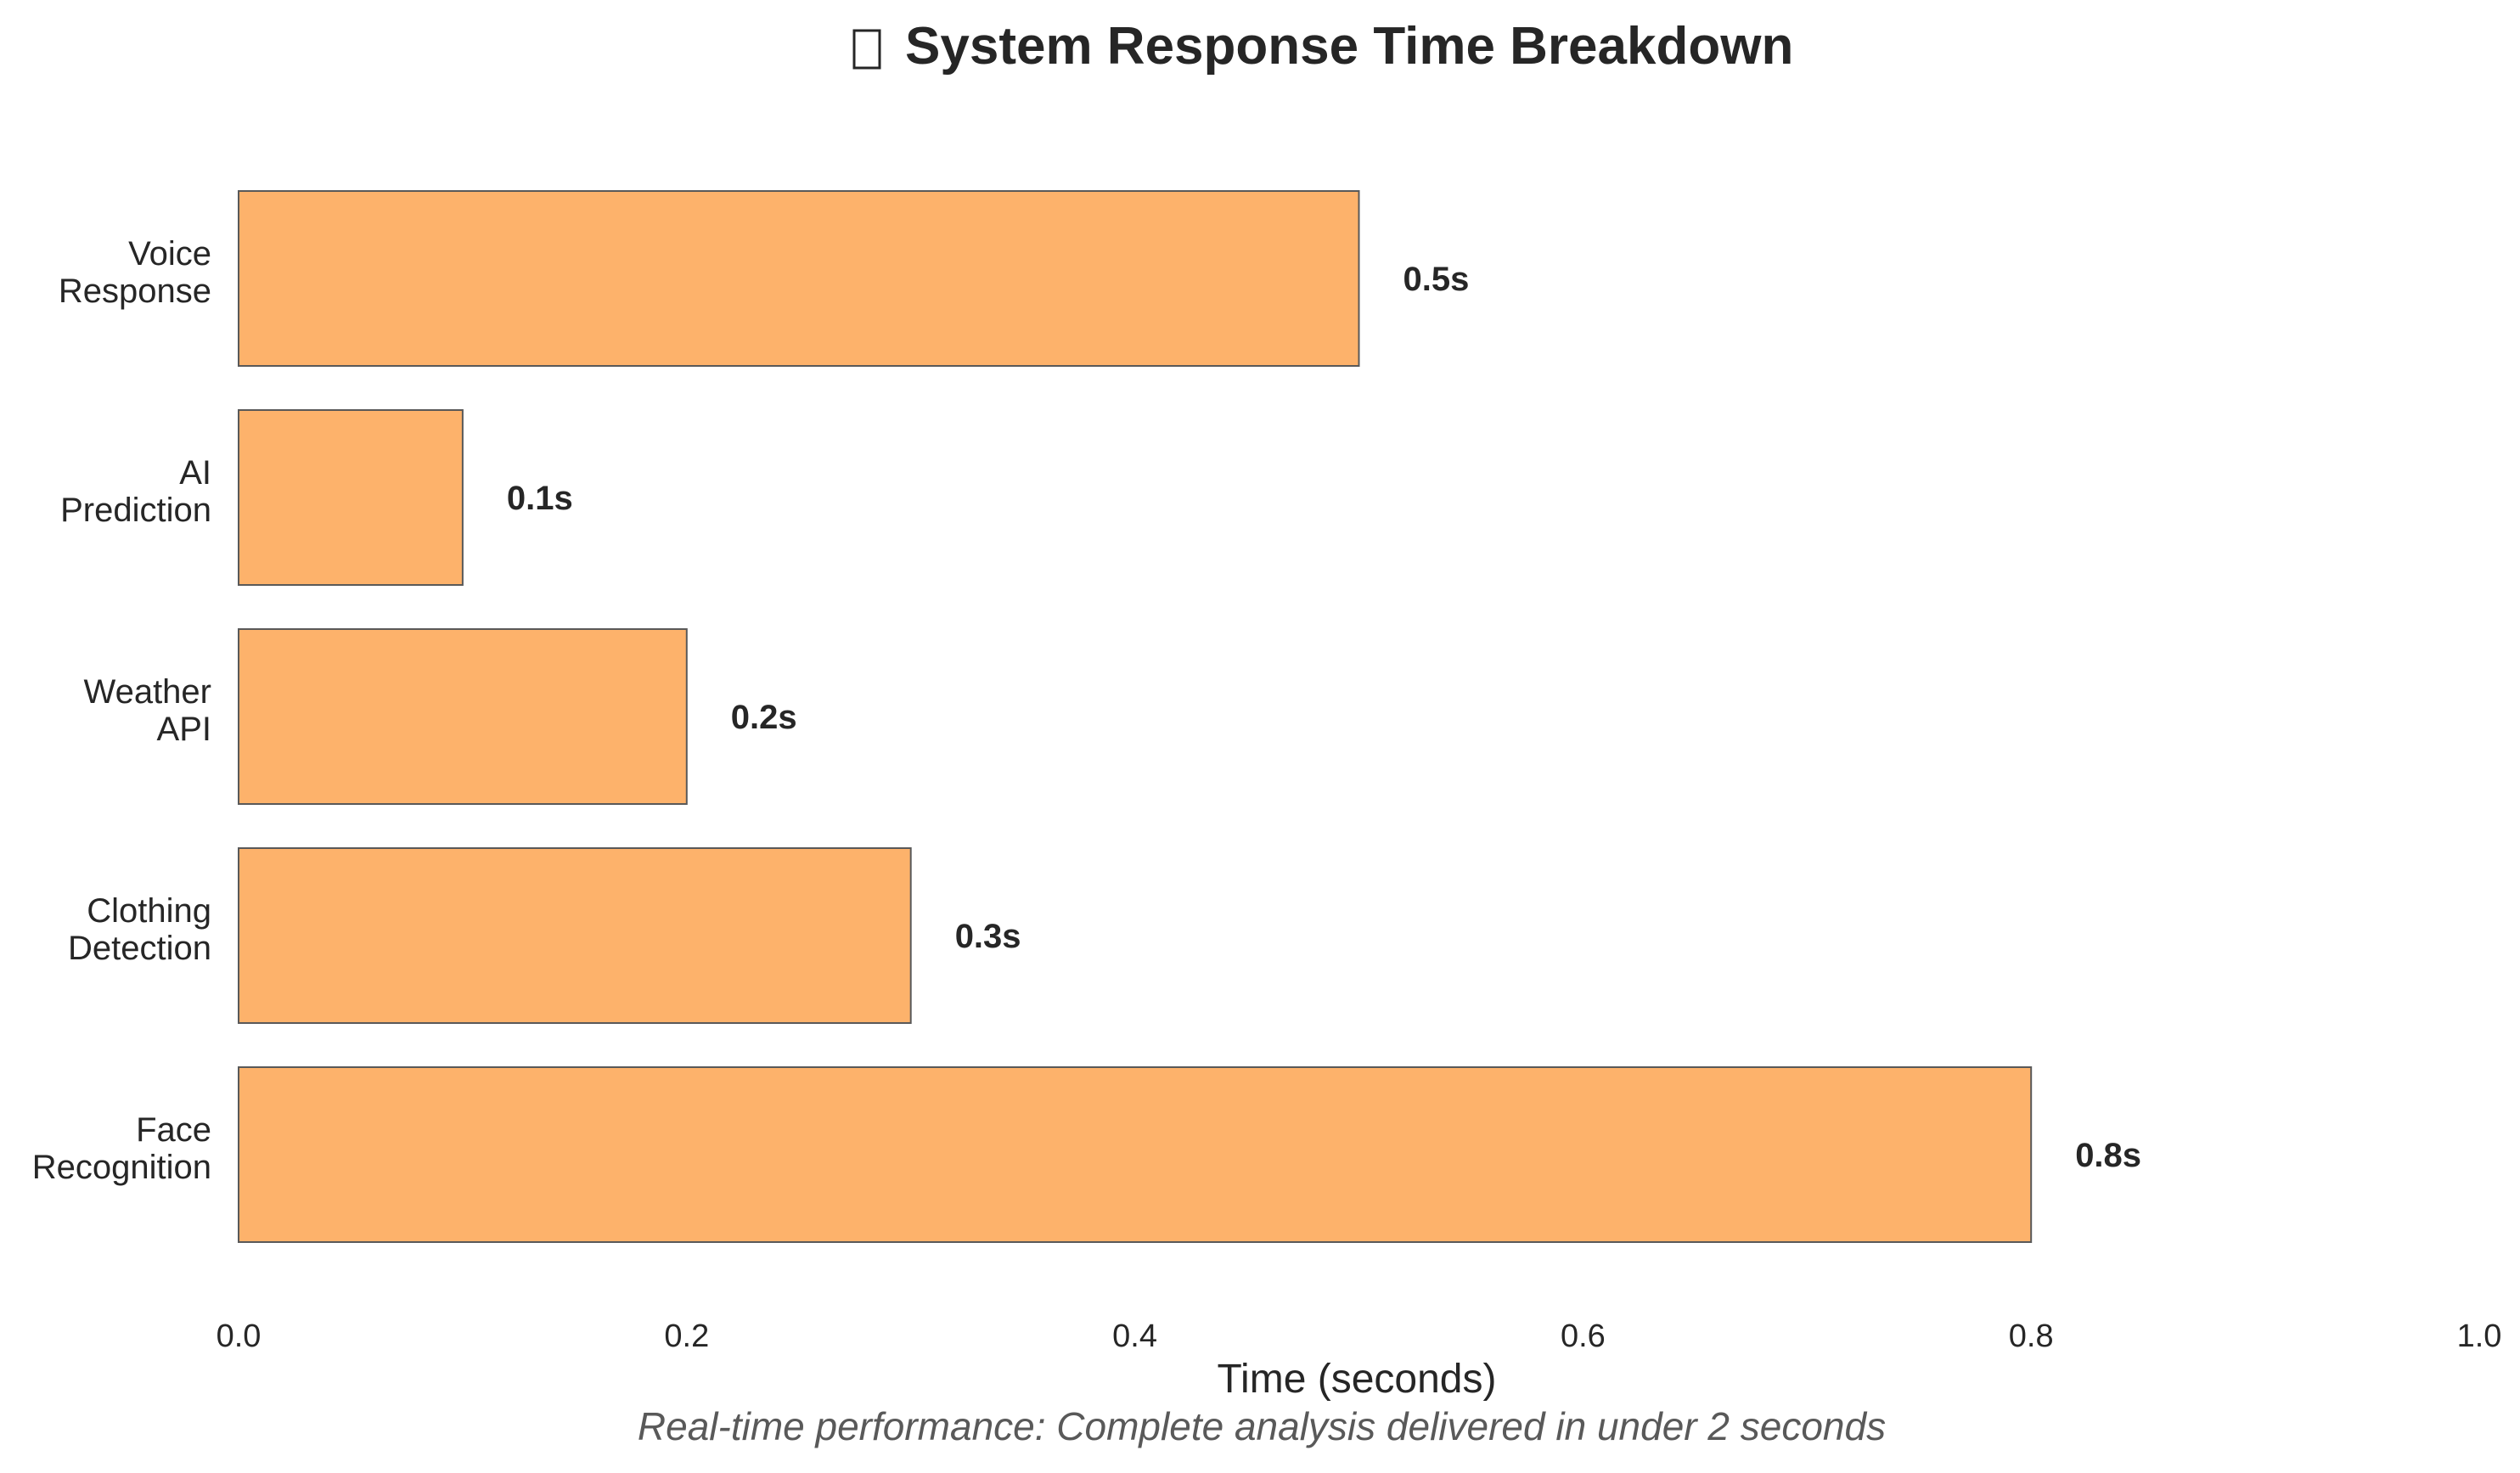 This screenshot has height=1473, width=2520. Describe the element at coordinates (1134, 1336) in the screenshot. I see `x-tick-label: 0.4` at that location.